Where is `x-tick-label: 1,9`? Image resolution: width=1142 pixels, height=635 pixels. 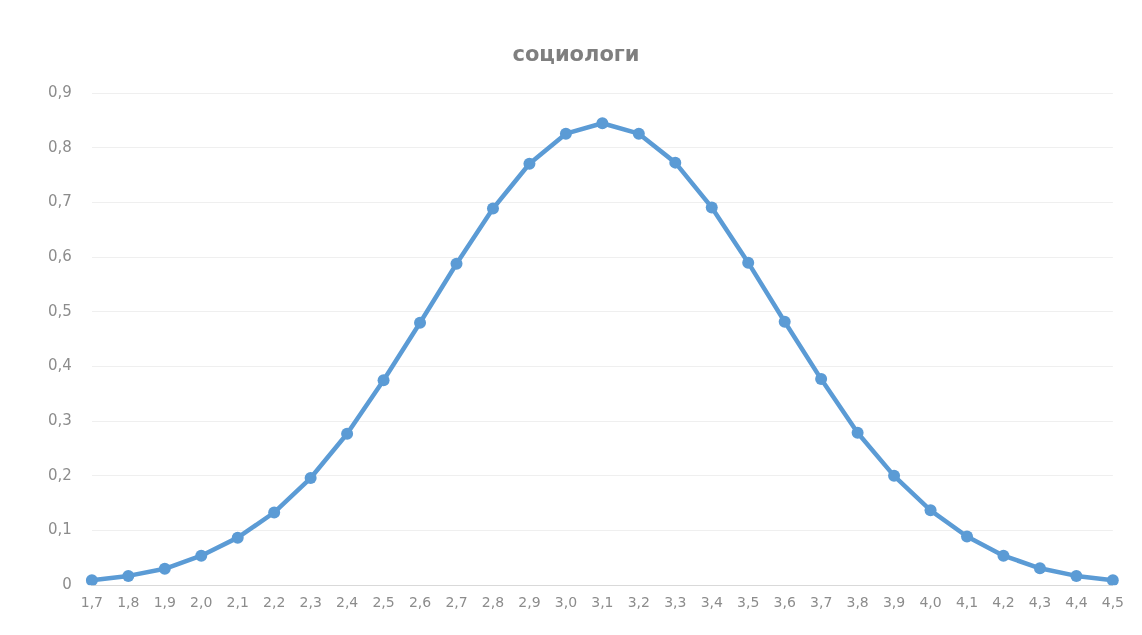 x-tick-label: 1,9 is located at coordinates (164, 602).